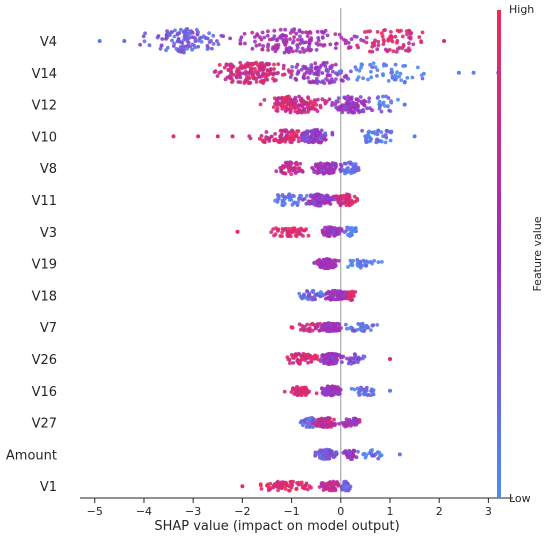  I want to click on feature-label: Amount, so click(31, 455).